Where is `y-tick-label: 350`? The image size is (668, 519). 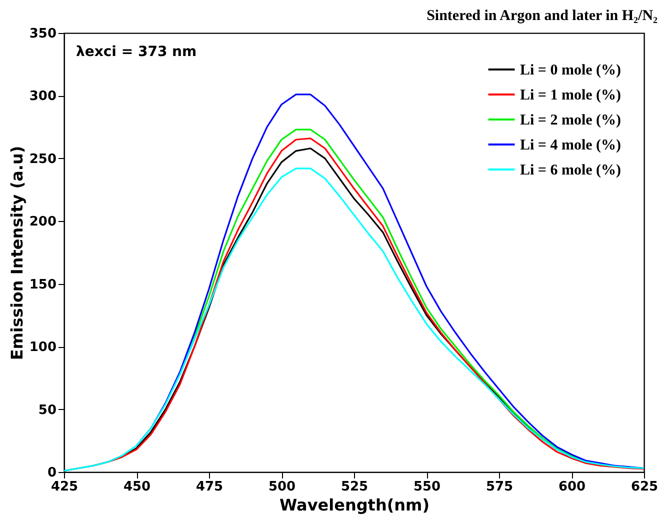
y-tick-label: 350 is located at coordinates (42, 34).